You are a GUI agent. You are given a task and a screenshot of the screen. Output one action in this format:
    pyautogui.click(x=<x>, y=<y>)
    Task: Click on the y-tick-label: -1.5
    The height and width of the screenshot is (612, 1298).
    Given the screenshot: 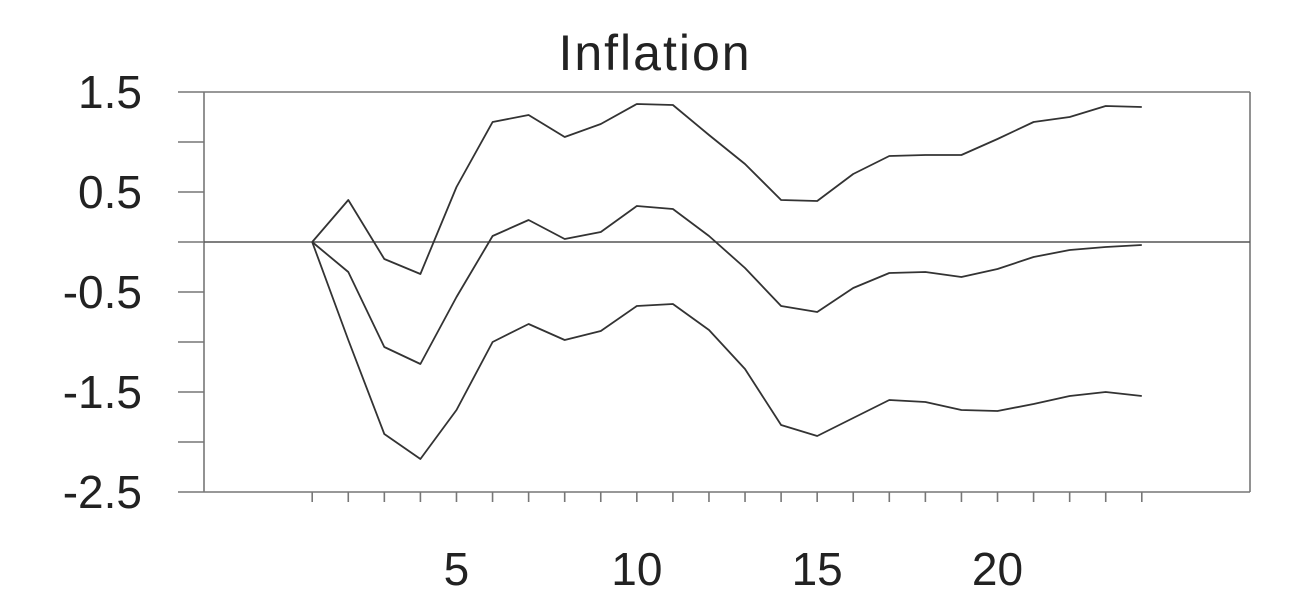 What is the action you would take?
    pyautogui.click(x=102, y=392)
    